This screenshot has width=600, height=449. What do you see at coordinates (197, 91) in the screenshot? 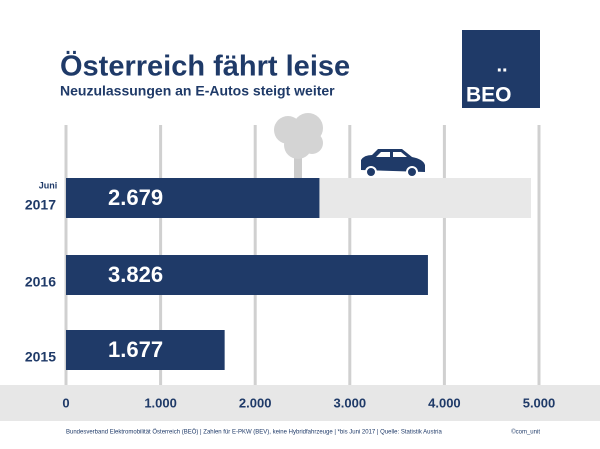
I see `chart-subtitle: Neuzulassungen an E-Autos steigt weiter` at bounding box center [197, 91].